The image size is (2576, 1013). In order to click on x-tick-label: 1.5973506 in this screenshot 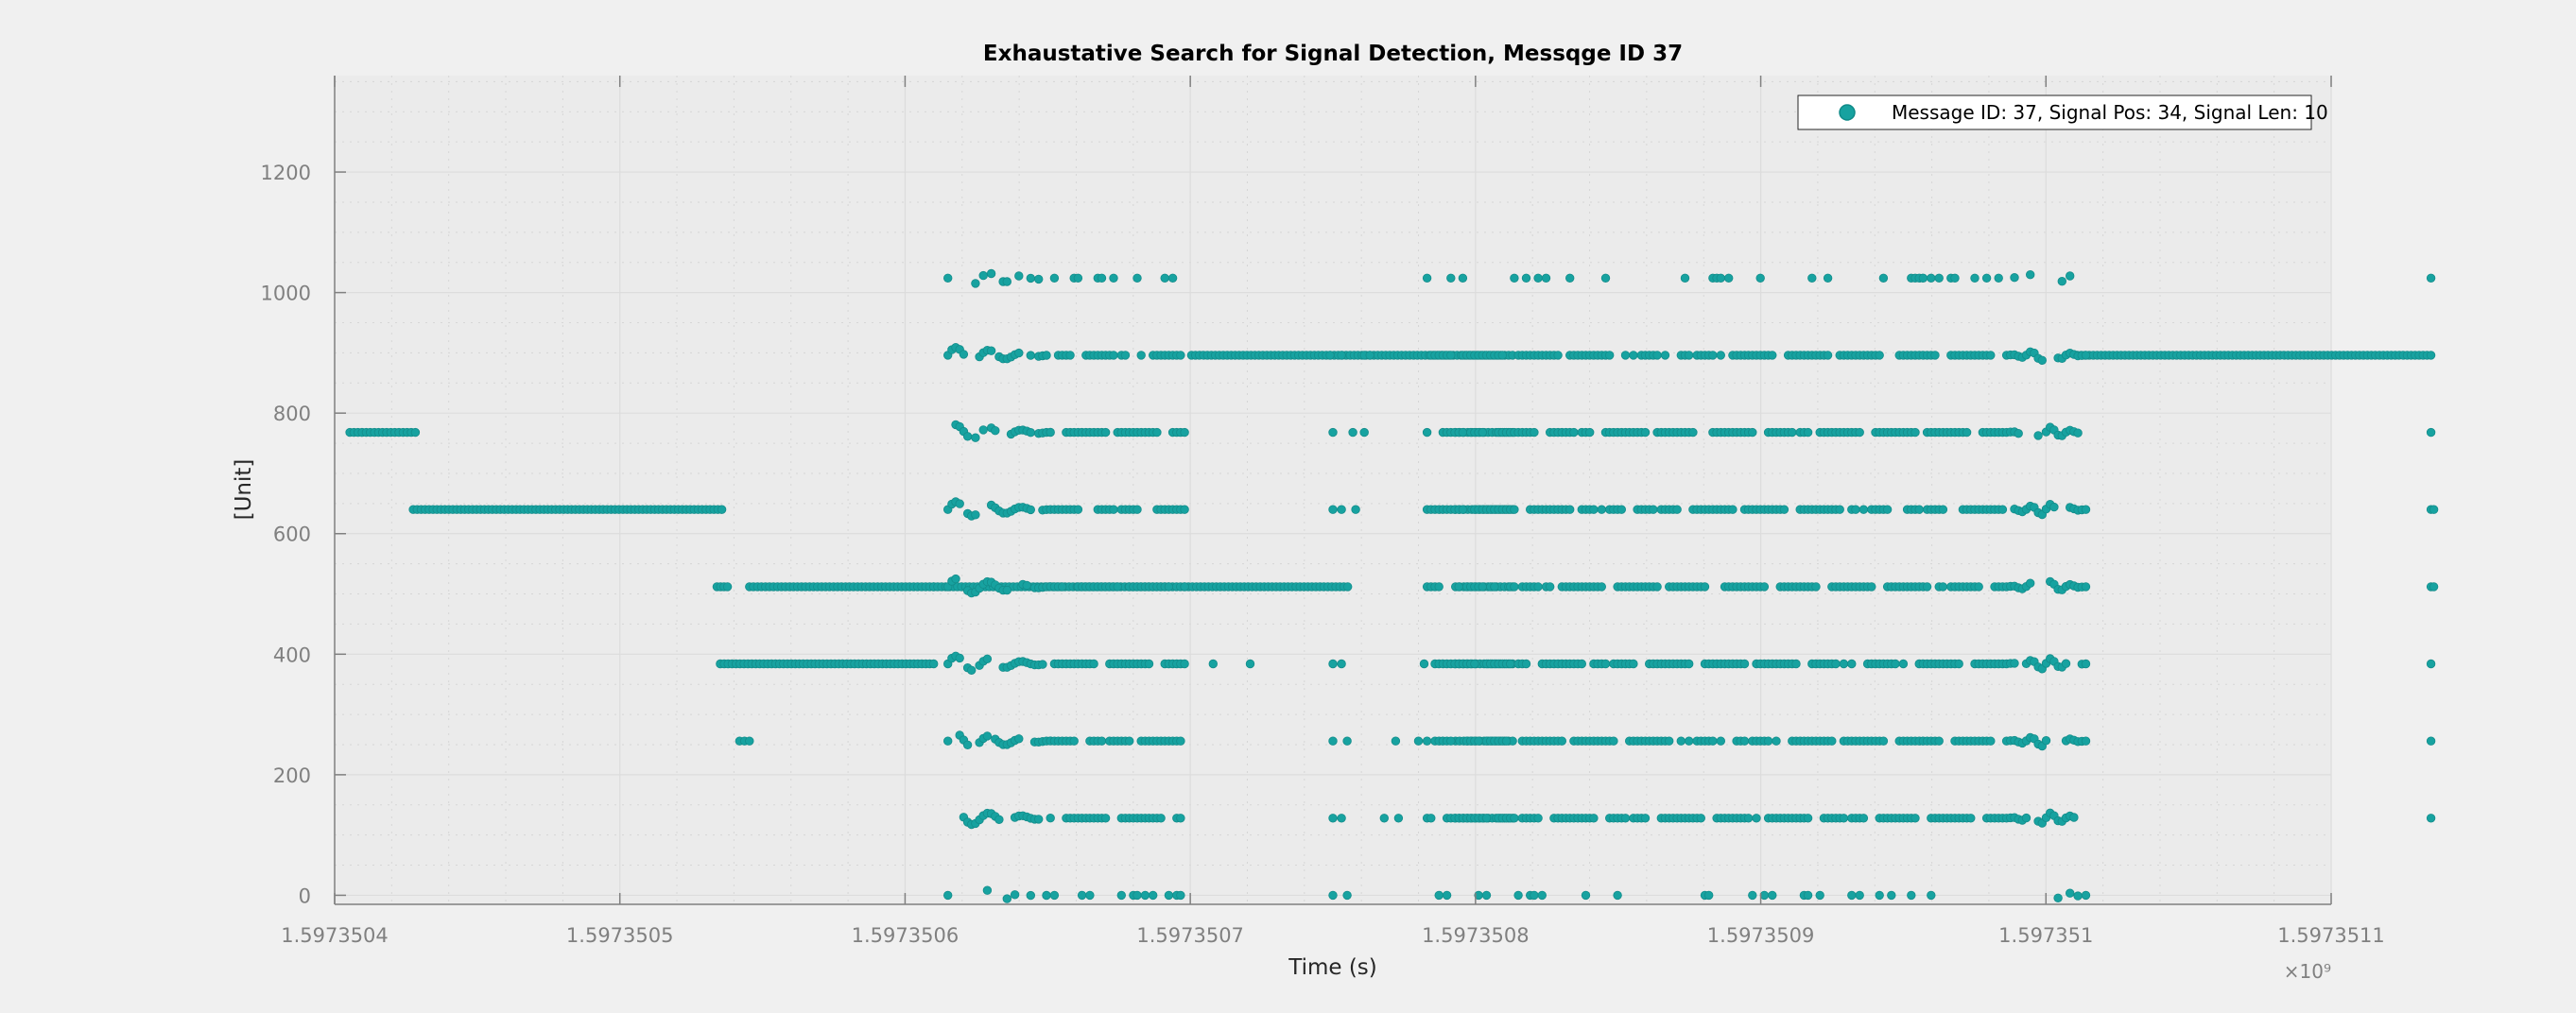, I will do `click(906, 935)`.